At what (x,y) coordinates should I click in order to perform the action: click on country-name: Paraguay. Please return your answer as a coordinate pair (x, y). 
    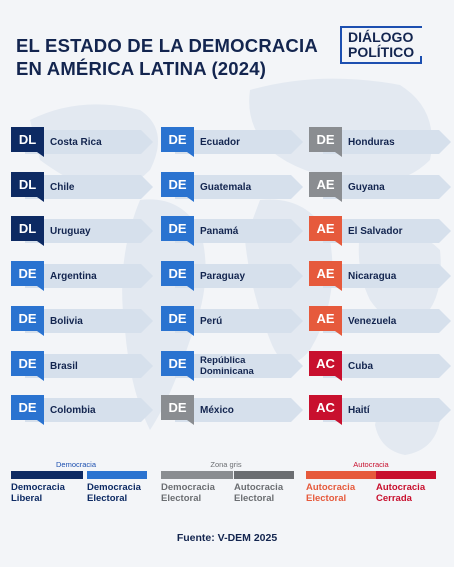
    Looking at the image, I should click on (223, 276).